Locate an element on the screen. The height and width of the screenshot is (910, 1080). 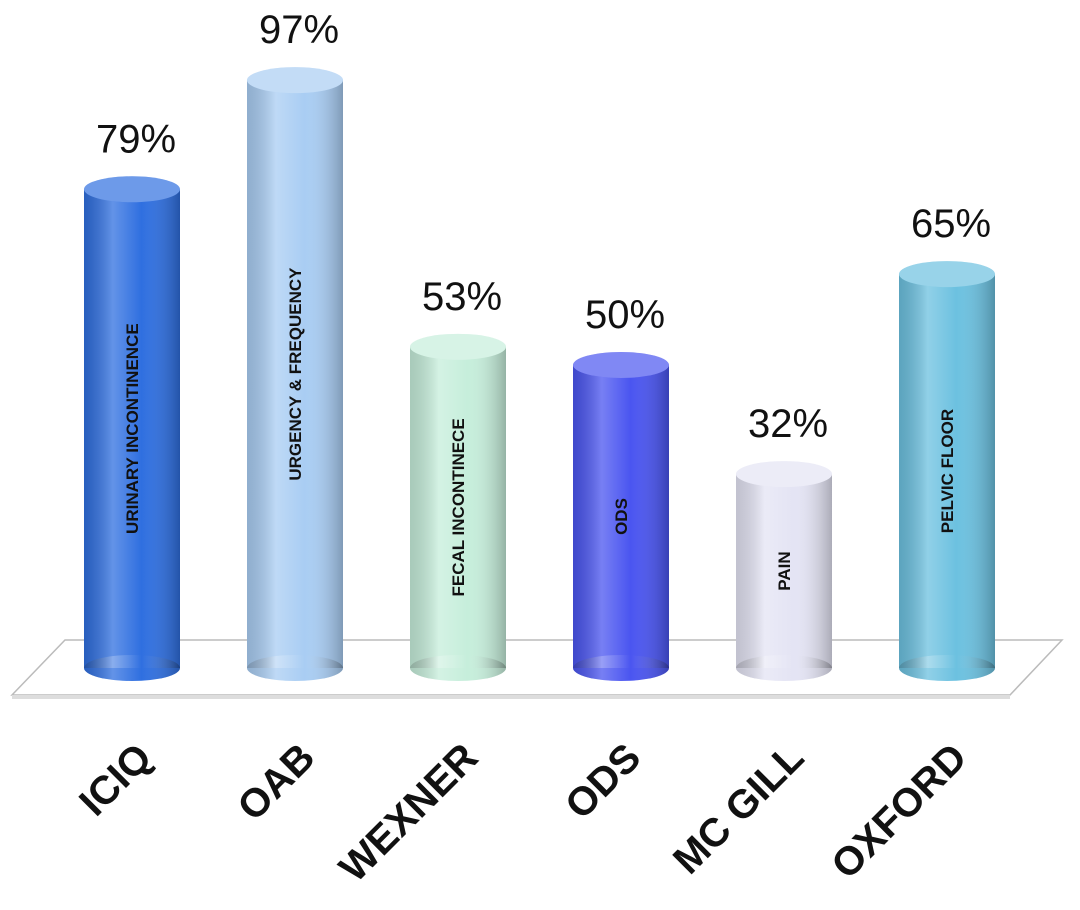
value-label: 32% is located at coordinates (788, 424).